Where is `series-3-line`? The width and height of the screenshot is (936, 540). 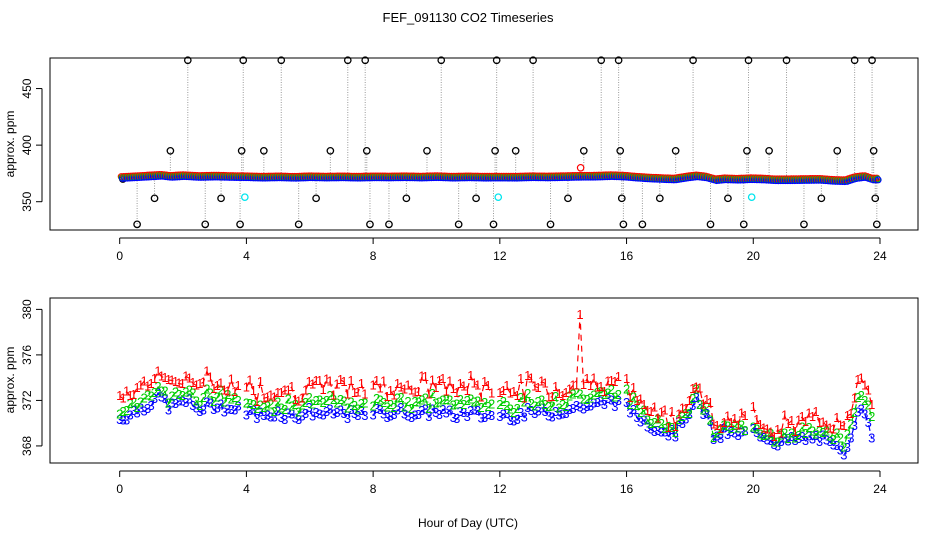
series-3-line is located at coordinates (179, 407).